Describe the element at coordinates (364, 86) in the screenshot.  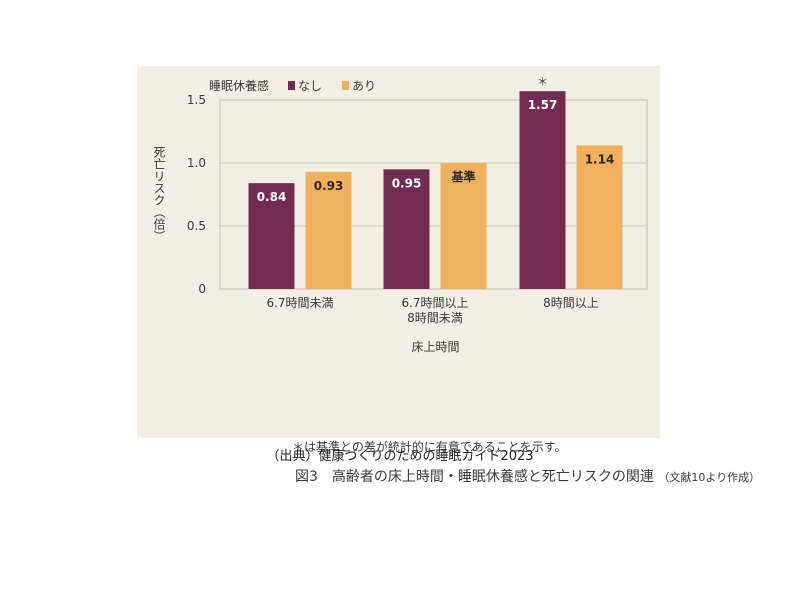
I see `legend-label-1: あり` at that location.